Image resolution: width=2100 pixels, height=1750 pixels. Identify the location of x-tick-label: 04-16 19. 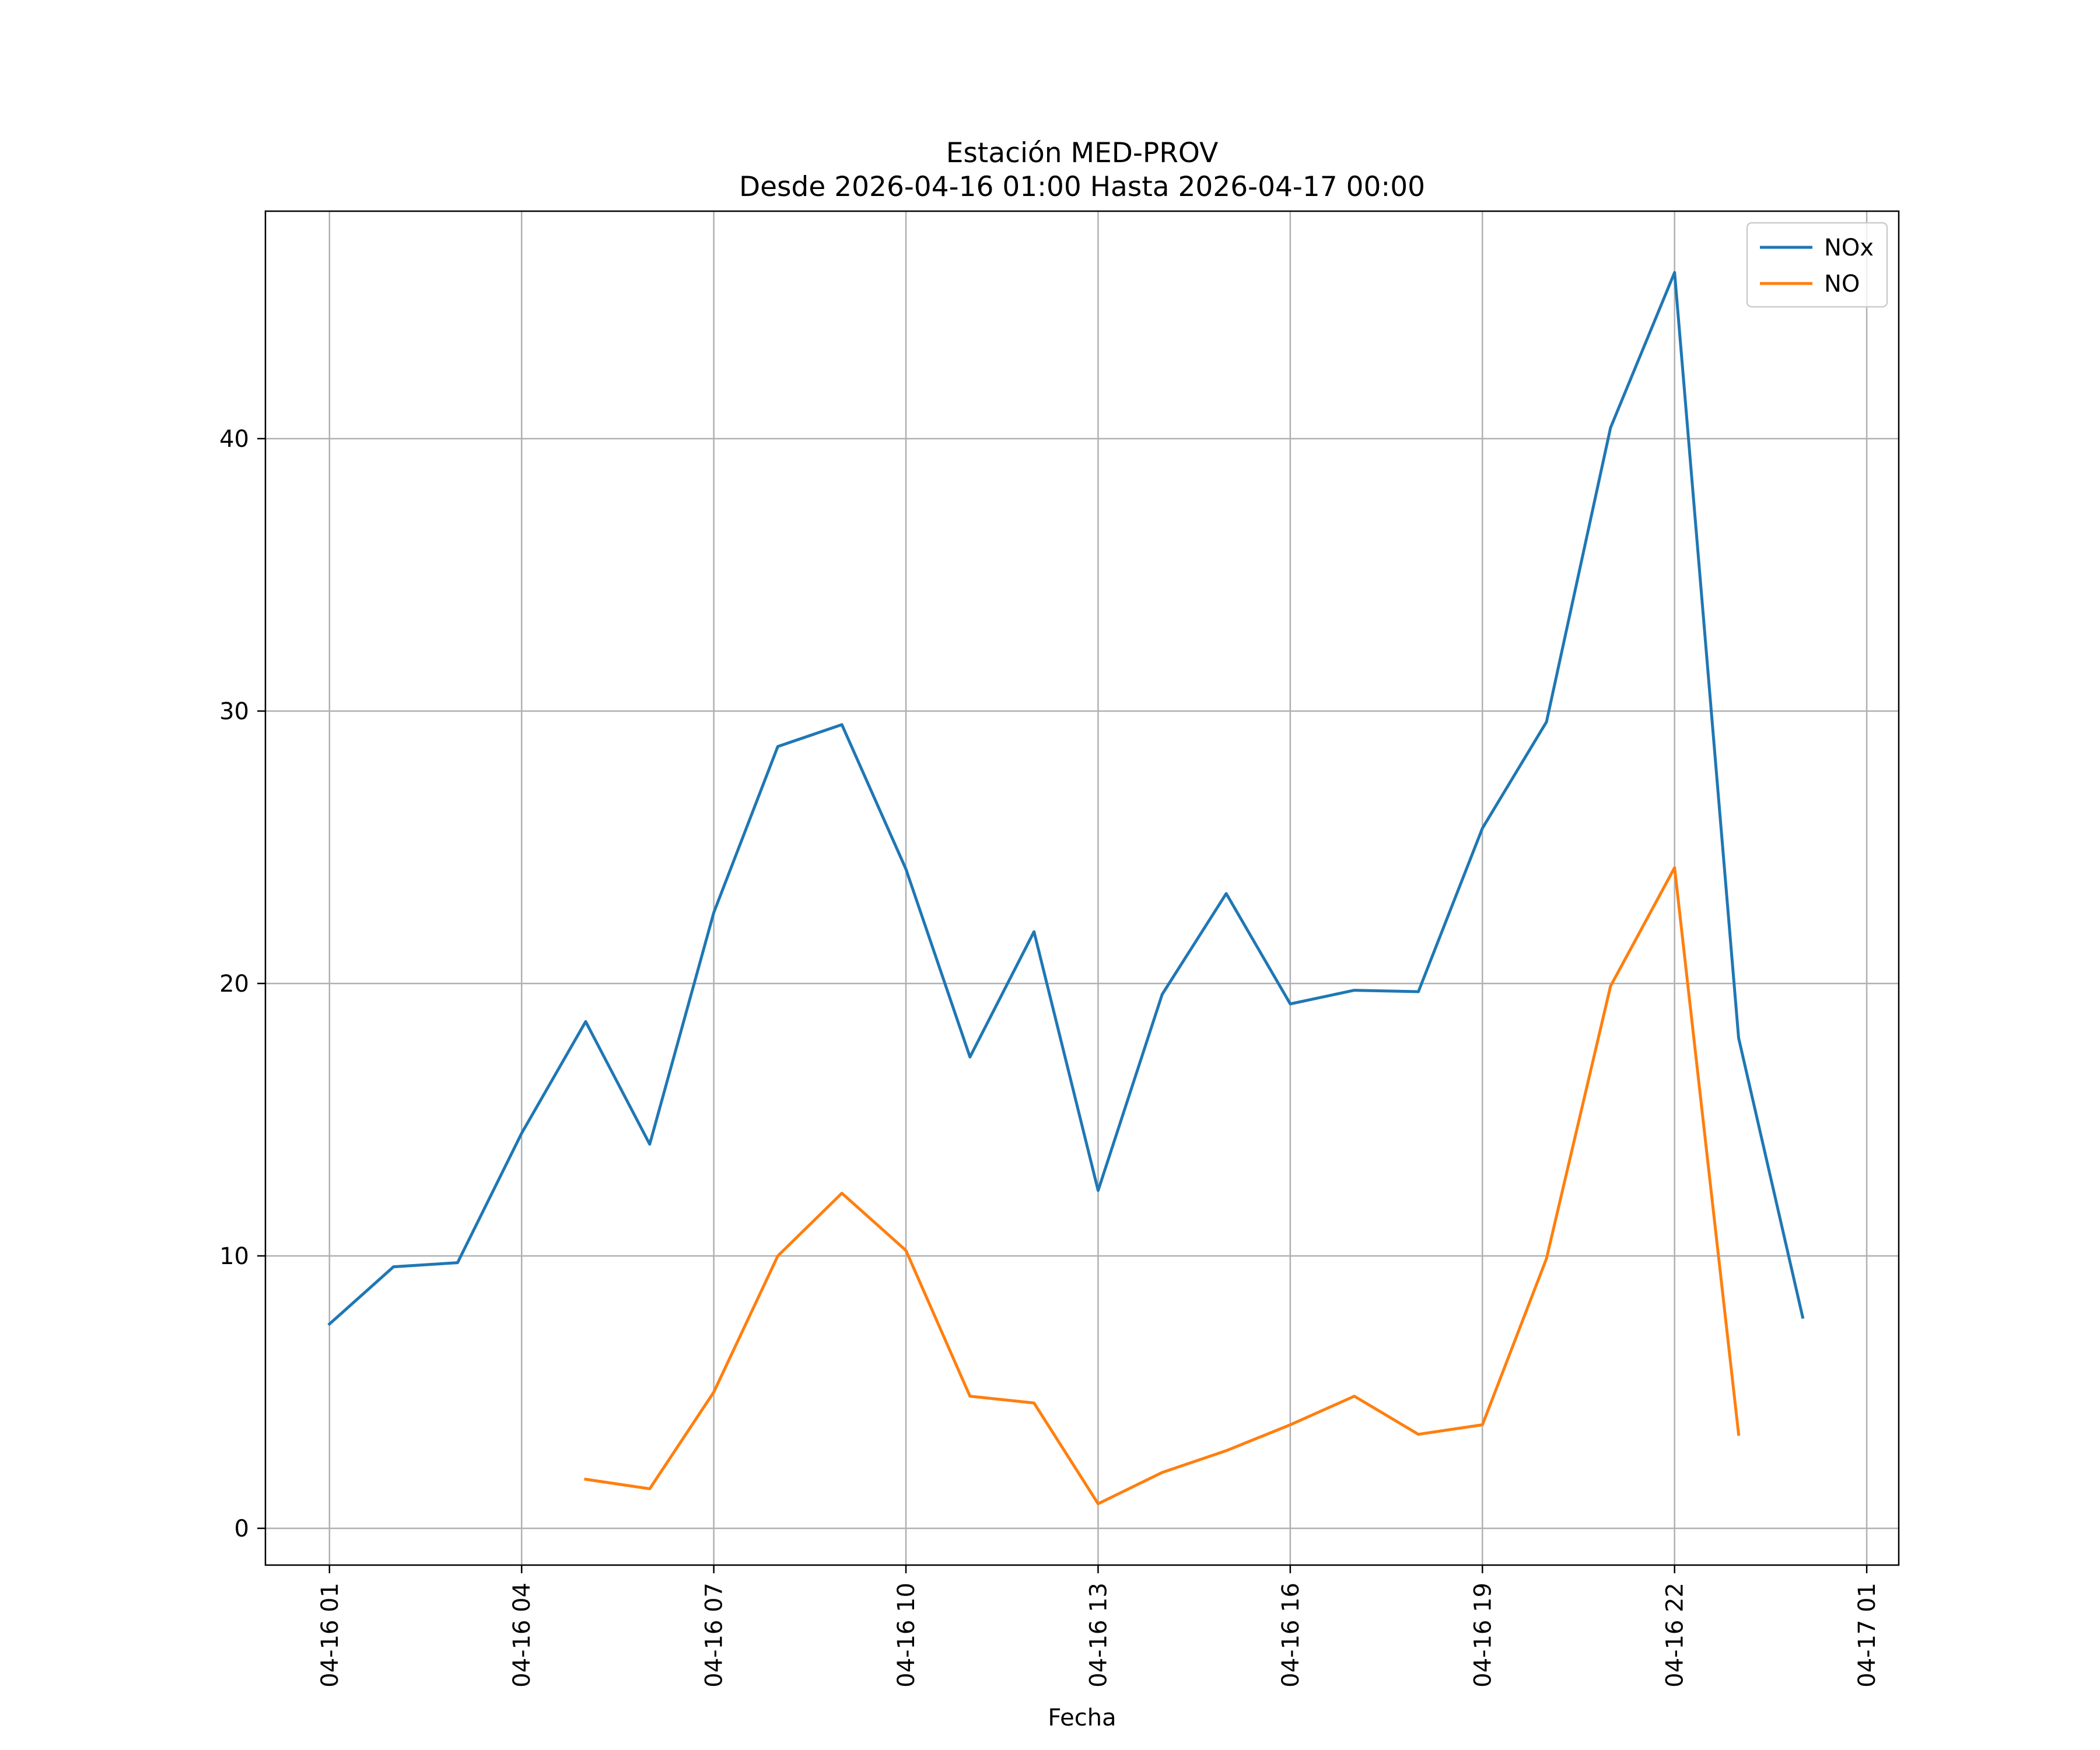
(1482, 1636).